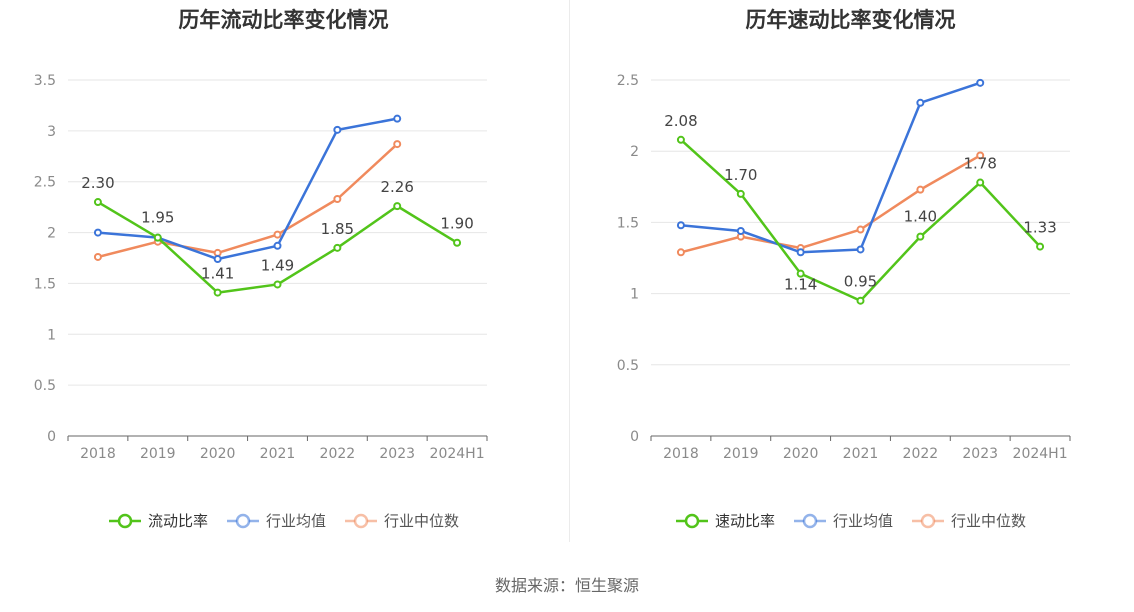 This screenshot has width=1134, height=612. I want to click on panel-divider, so click(569, 271).